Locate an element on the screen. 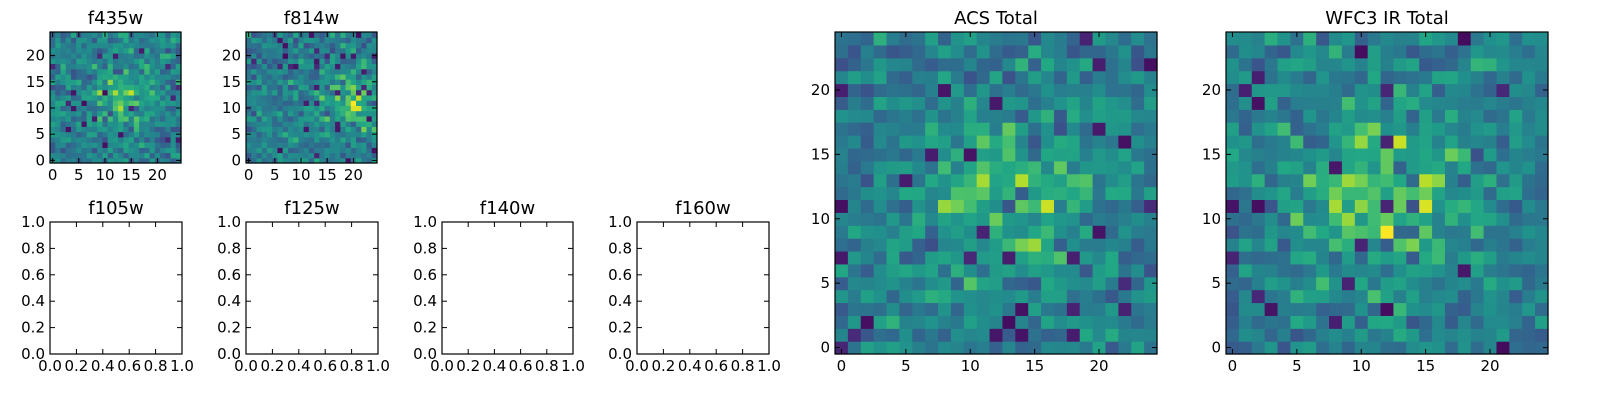  subplot-title: f435w is located at coordinates (115, 18).